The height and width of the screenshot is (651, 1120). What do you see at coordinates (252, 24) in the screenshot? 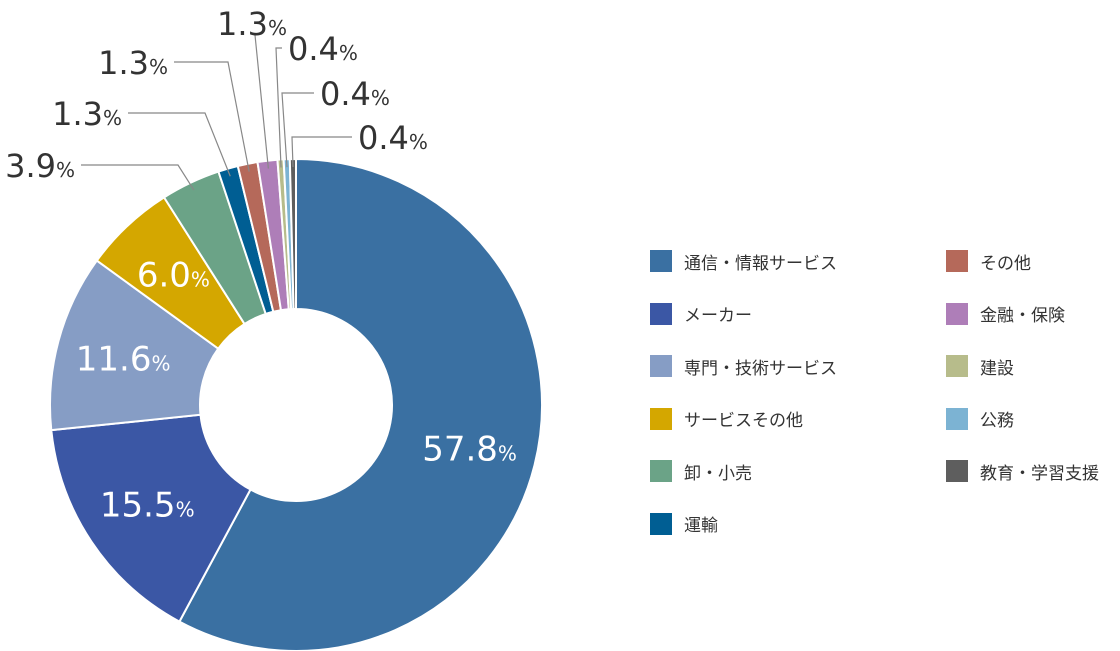
I see `slice-8-value-label: 1.3%` at bounding box center [252, 24].